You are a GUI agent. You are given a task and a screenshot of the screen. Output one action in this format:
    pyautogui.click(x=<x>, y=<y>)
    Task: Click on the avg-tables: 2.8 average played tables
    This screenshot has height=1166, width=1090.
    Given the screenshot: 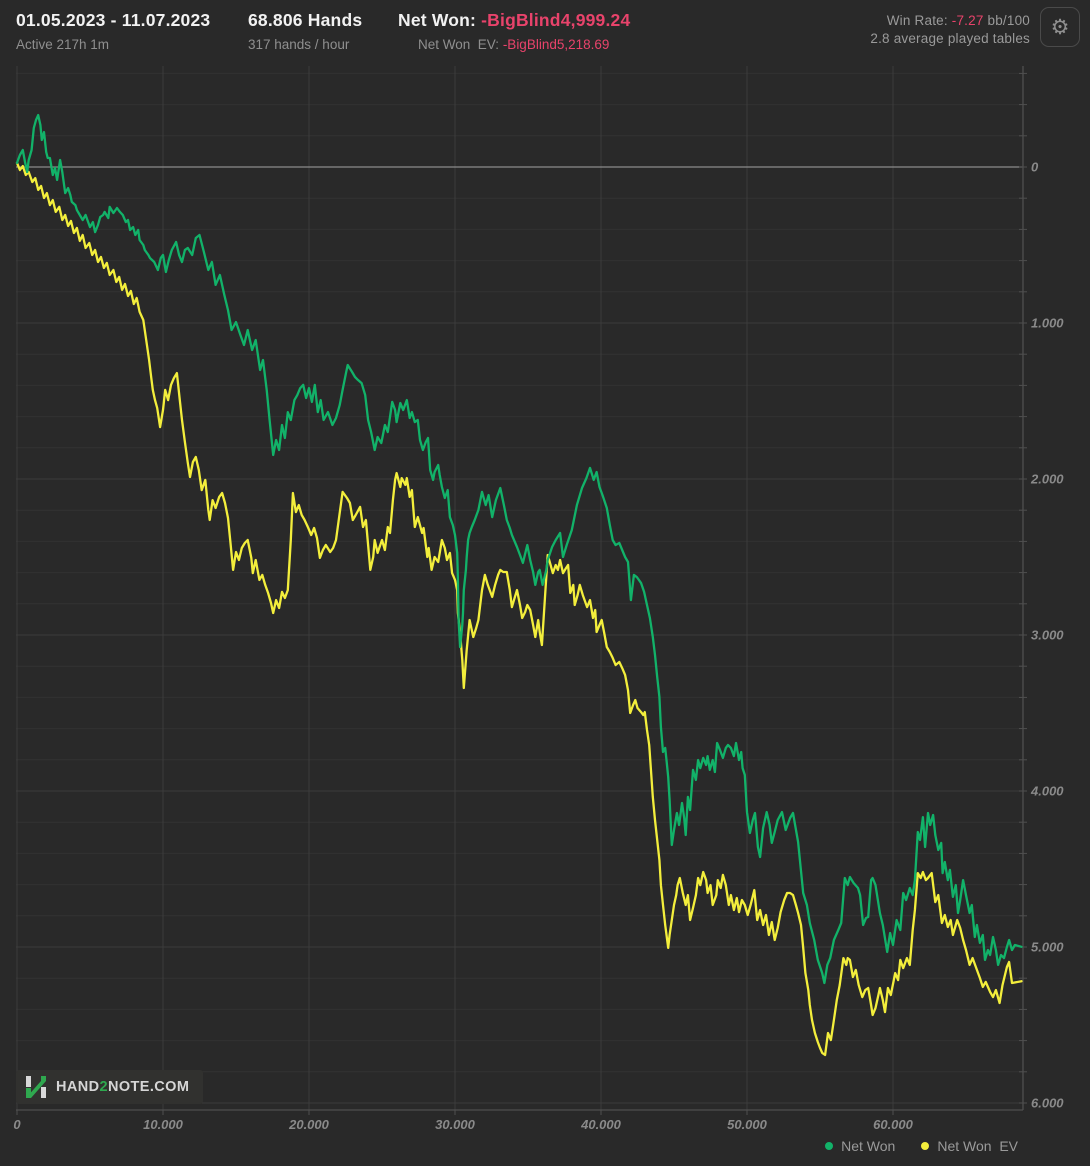 What is the action you would take?
    pyautogui.click(x=950, y=38)
    